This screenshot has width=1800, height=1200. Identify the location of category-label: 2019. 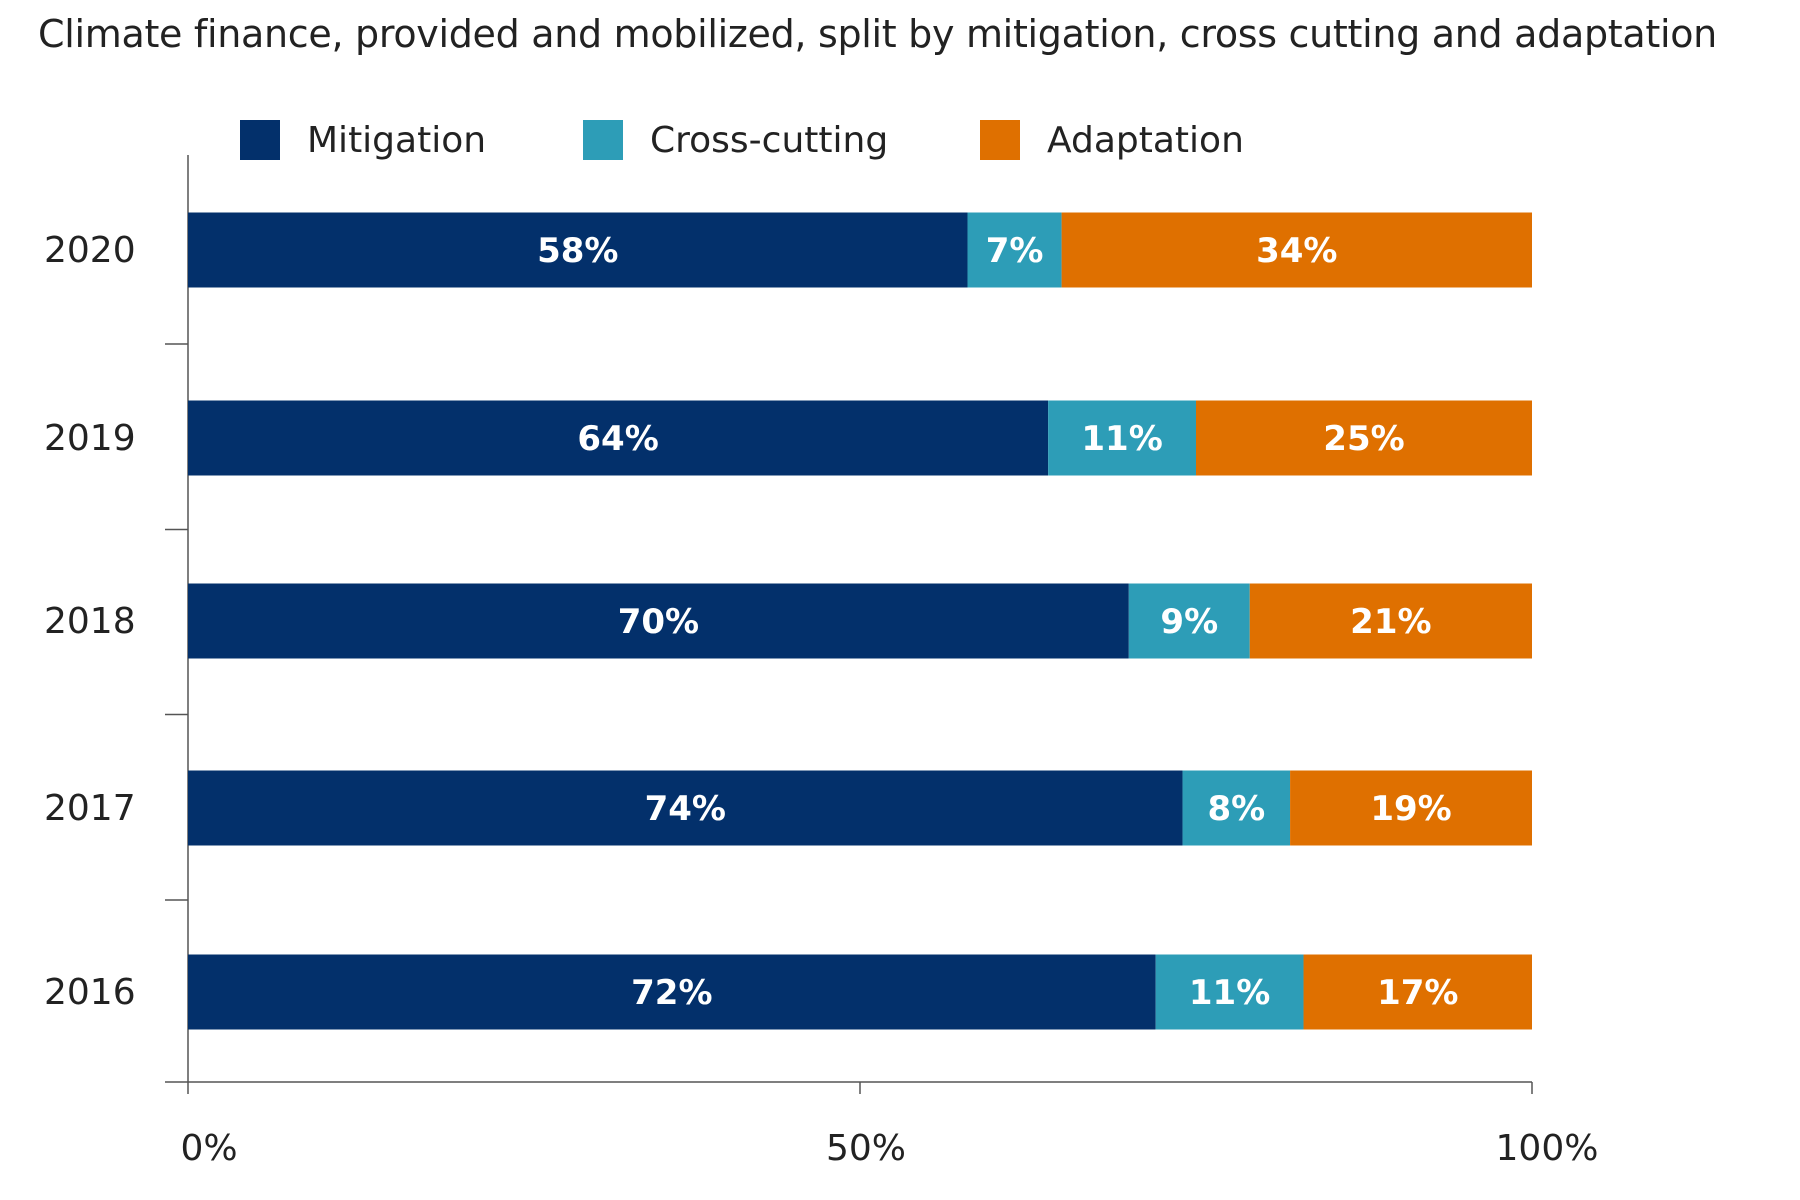
(90, 438).